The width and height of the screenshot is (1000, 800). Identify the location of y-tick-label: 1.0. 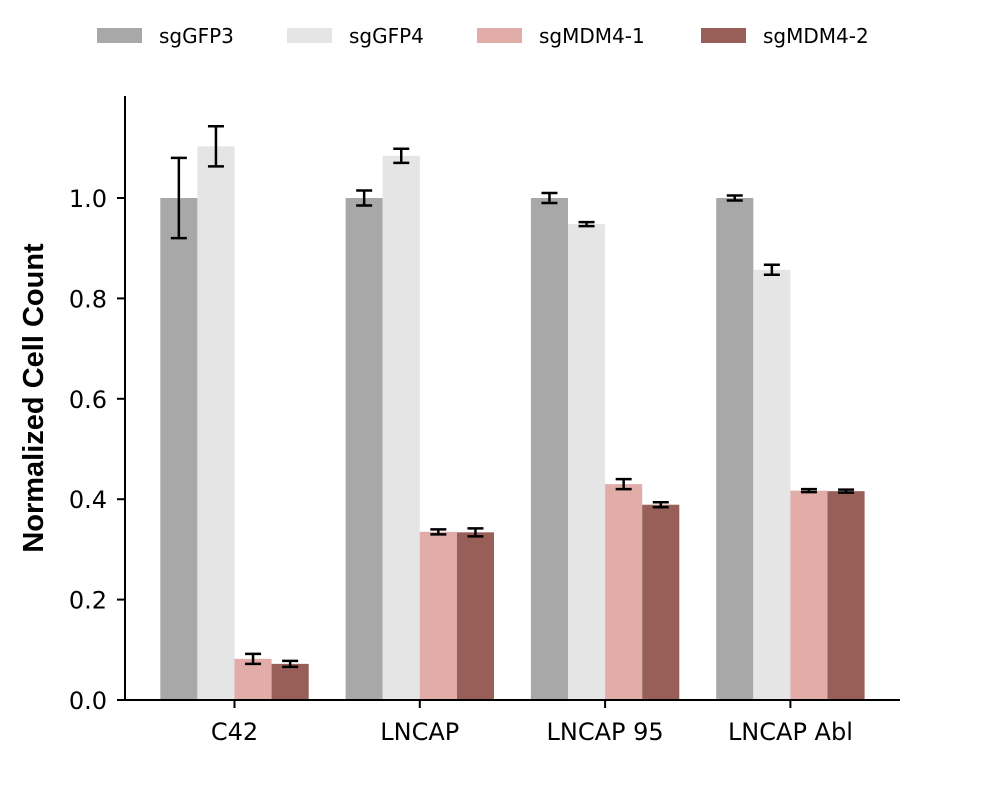
(88, 199).